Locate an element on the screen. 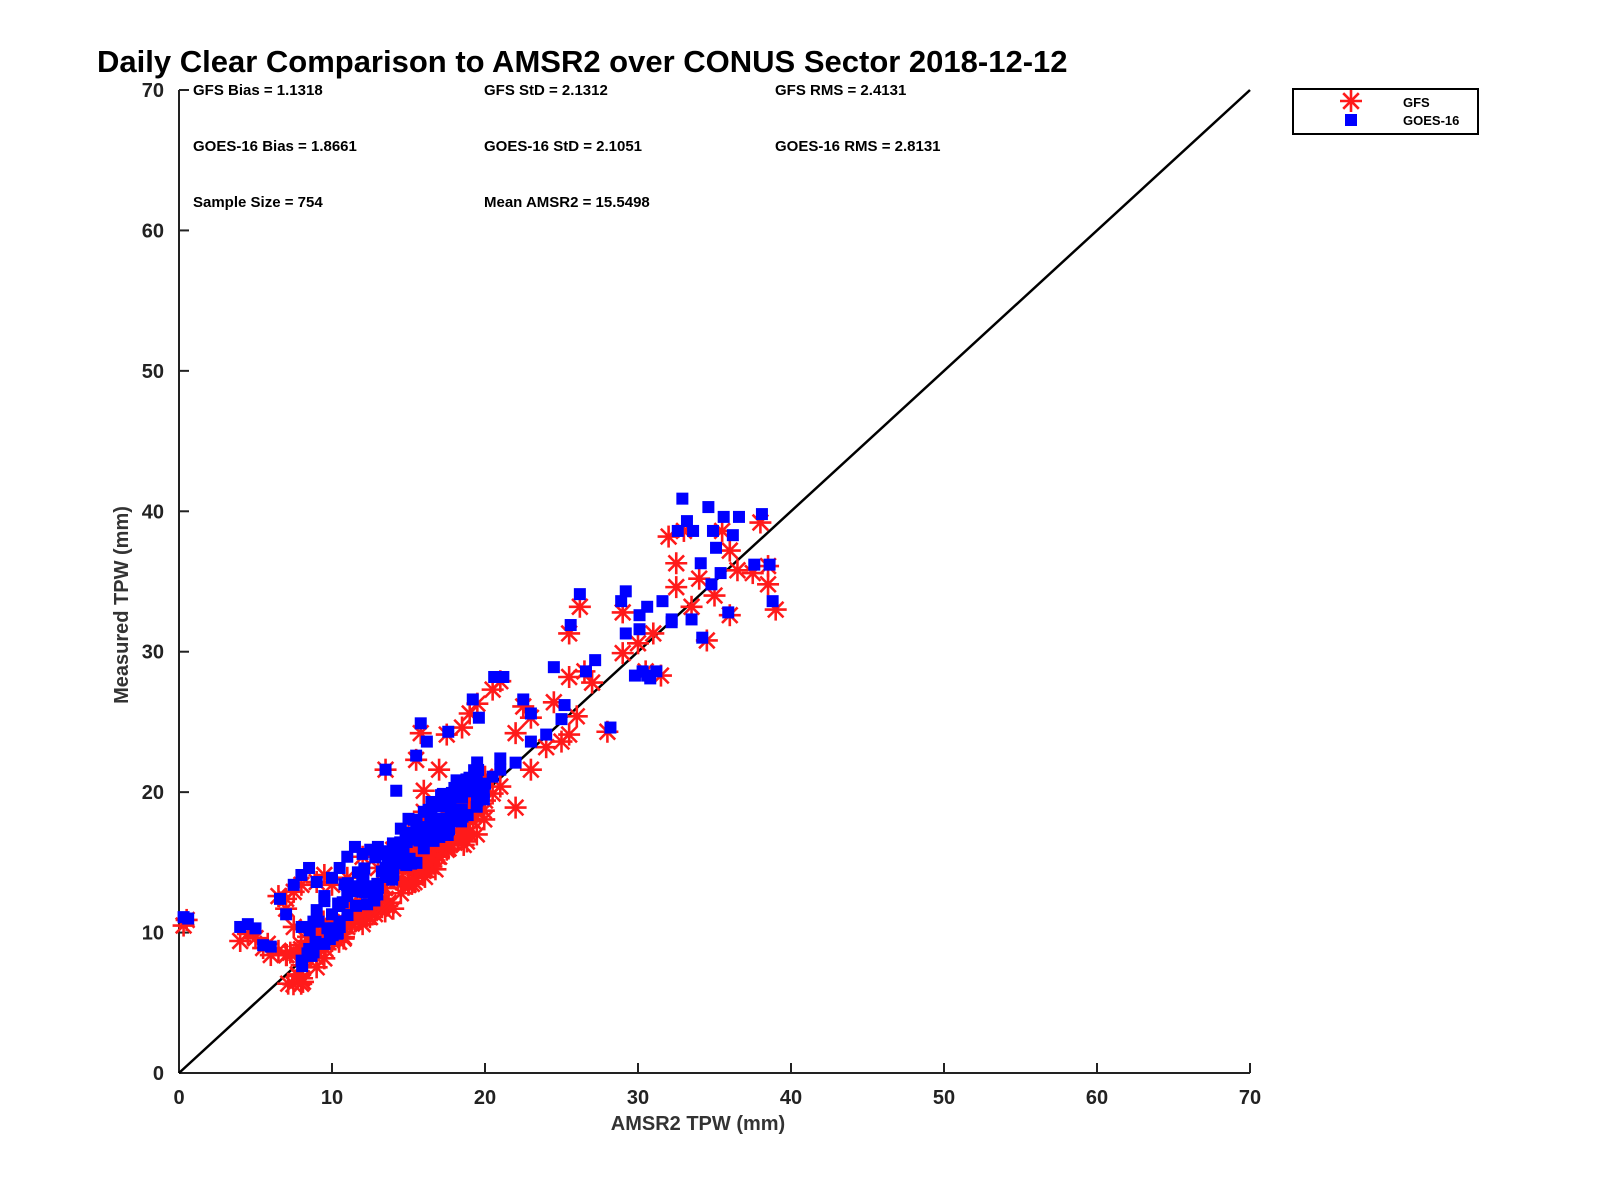  x-tick-label: 0 is located at coordinates (178, 1098).